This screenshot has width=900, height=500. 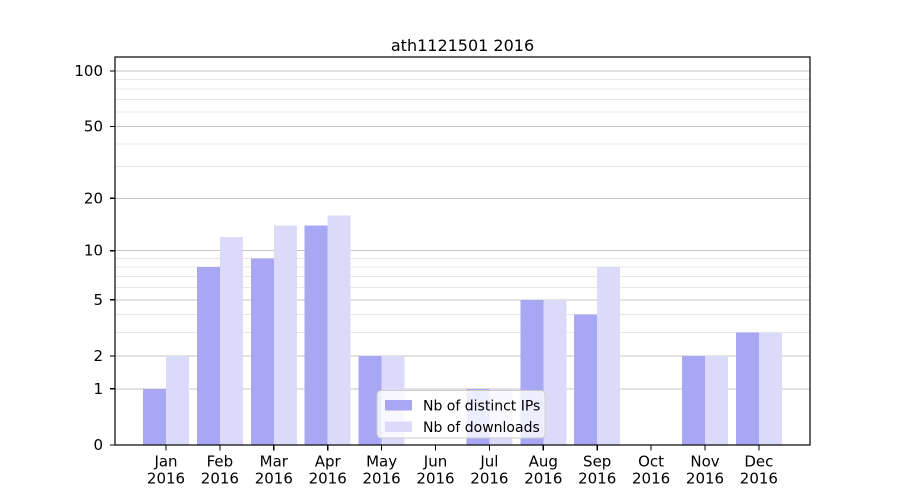 I want to click on bar-nb-of-distinct-ips-apr, so click(x=316, y=335).